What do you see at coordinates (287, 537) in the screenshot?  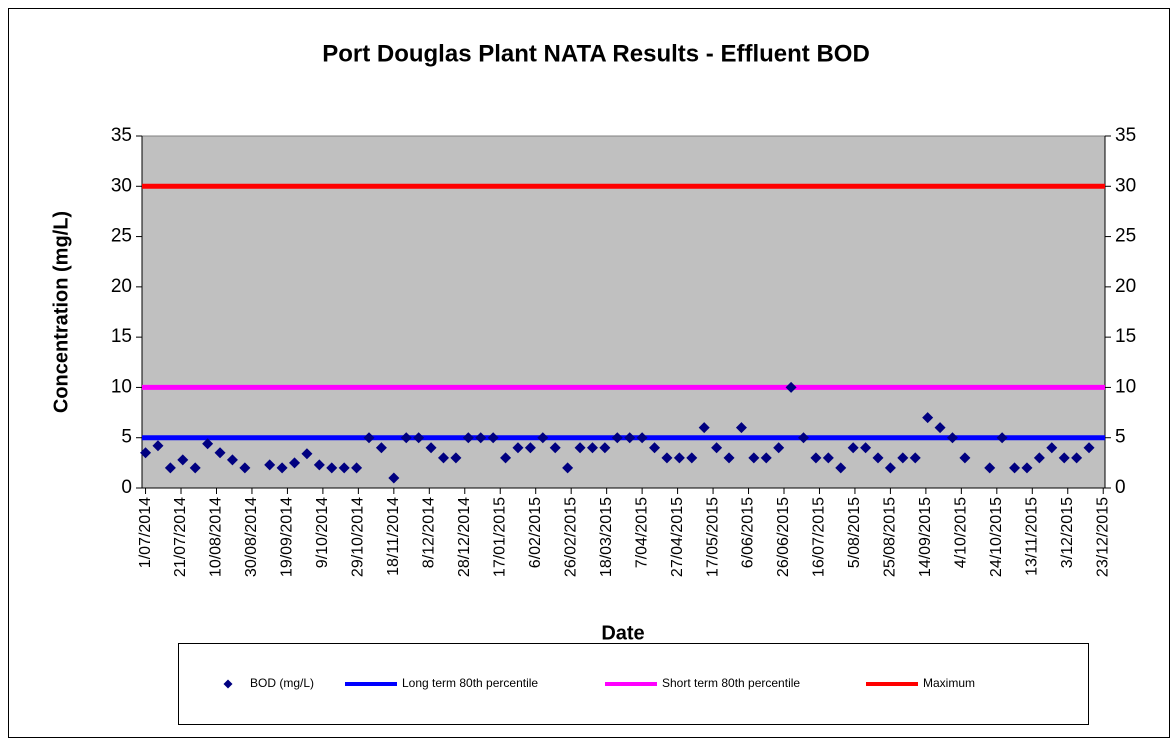 I see `x-tick-label: 19/09/2014` at bounding box center [287, 537].